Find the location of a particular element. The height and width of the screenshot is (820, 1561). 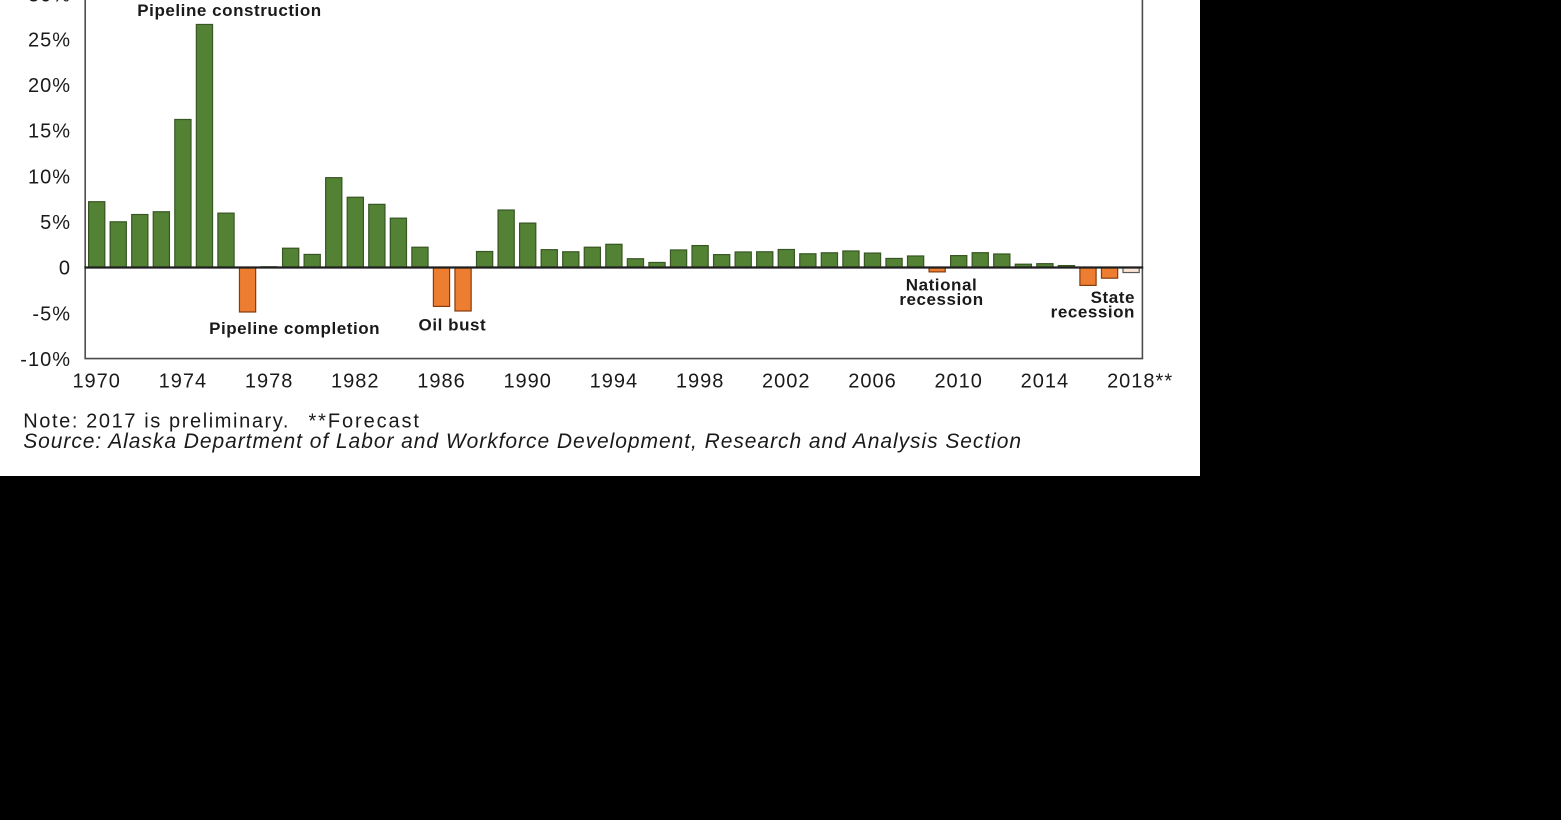

svg-text: 1986 is located at coordinates (441, 382).